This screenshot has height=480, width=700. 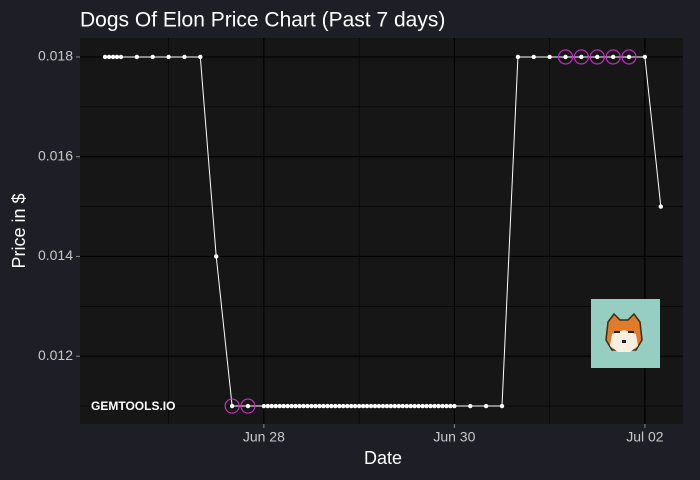 What do you see at coordinates (133, 406) in the screenshot?
I see `watermark: GEMTOOLS.IO` at bounding box center [133, 406].